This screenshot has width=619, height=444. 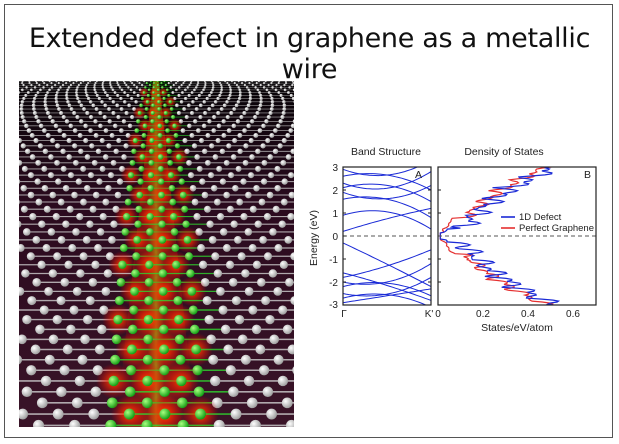 What do you see at coordinates (540, 217) in the screenshot?
I see `legend-label-defect: 1D Defect` at bounding box center [540, 217].